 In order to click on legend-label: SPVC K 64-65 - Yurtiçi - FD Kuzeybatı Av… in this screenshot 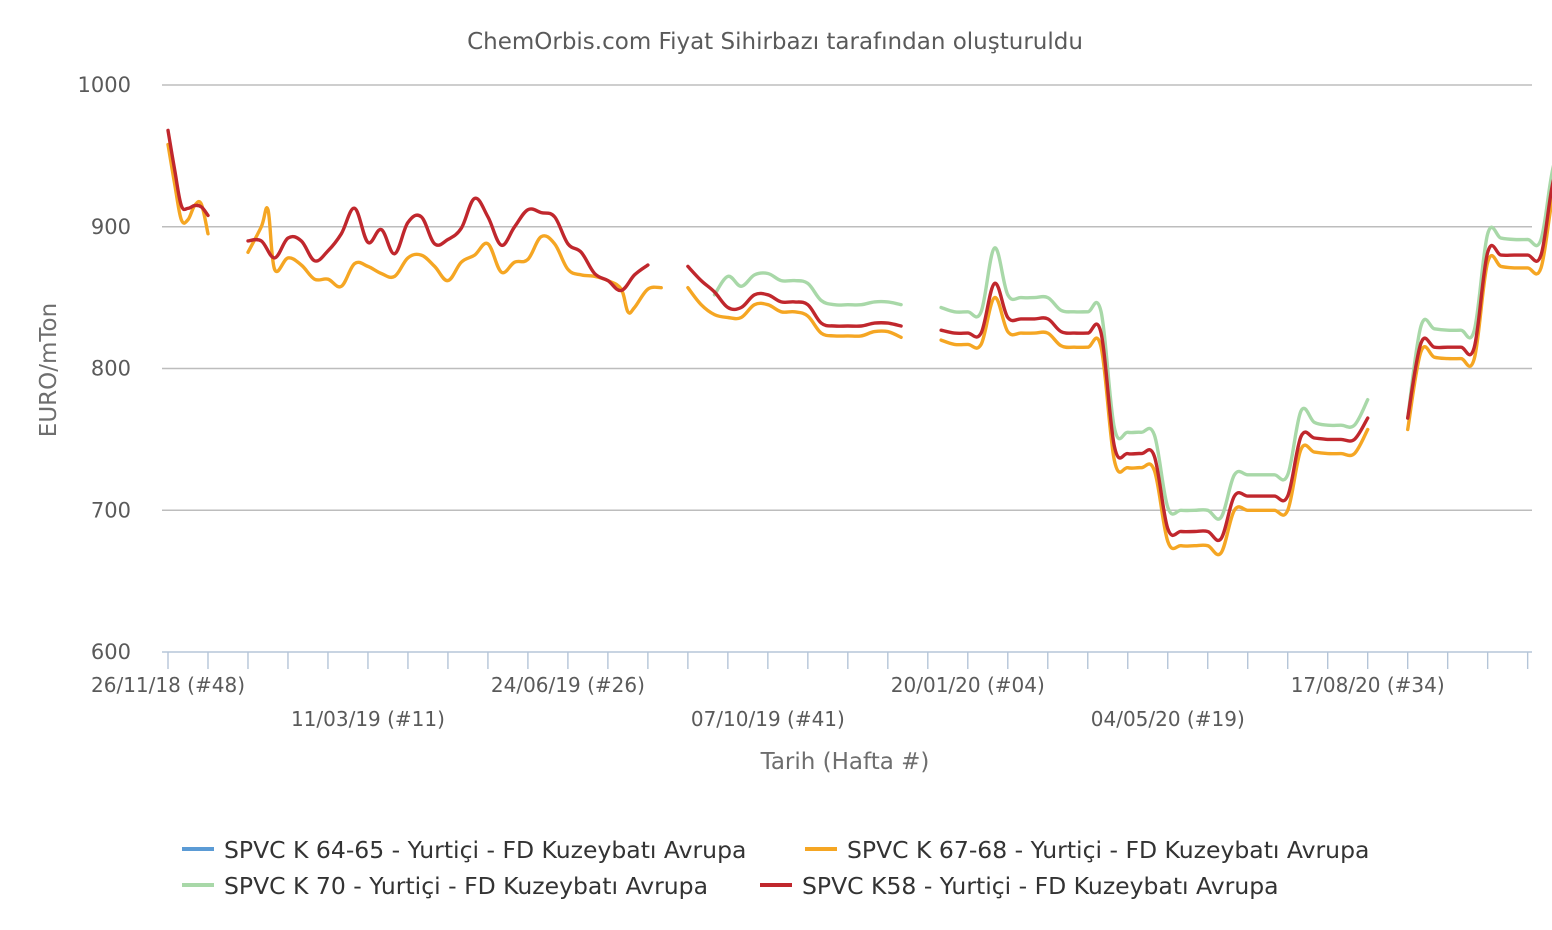, I will do `click(485, 850)`.